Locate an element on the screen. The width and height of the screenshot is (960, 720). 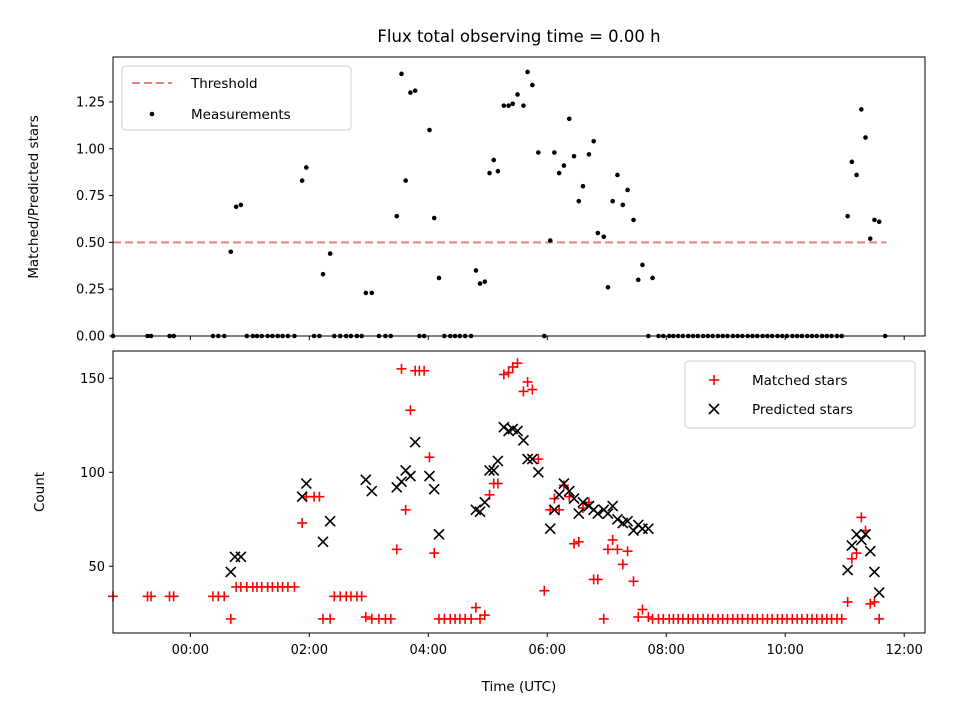
bottom-x-tick-label: 04:00 is located at coordinates (428, 650).